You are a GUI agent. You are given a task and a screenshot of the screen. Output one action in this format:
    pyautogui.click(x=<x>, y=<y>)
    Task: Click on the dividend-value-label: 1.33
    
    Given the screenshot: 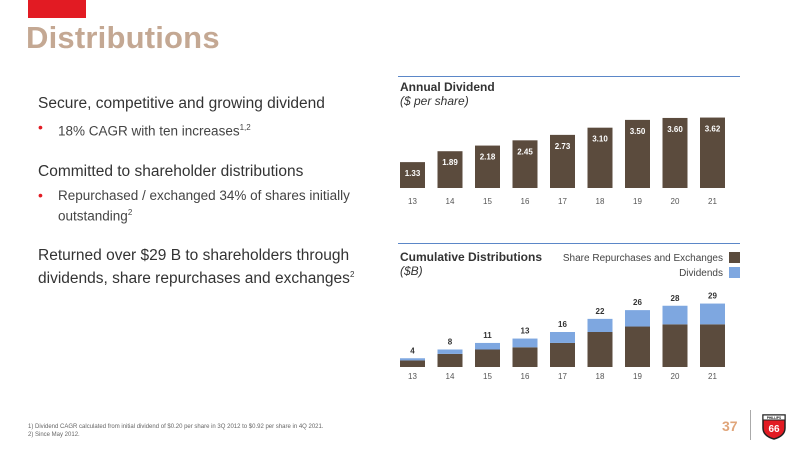 What is the action you would take?
    pyautogui.click(x=413, y=173)
    